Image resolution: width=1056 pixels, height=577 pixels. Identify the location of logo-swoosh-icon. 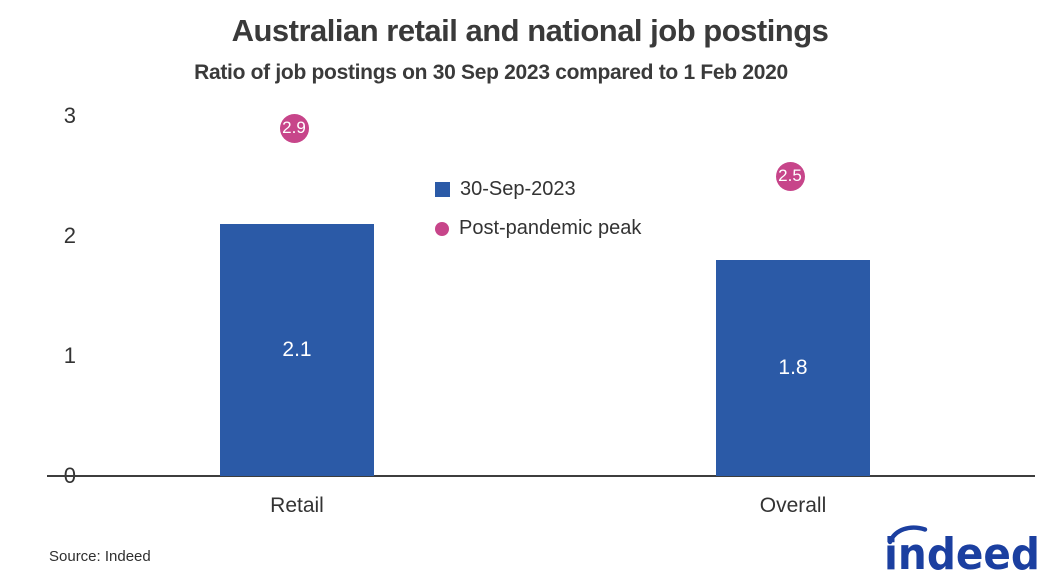
(907, 535).